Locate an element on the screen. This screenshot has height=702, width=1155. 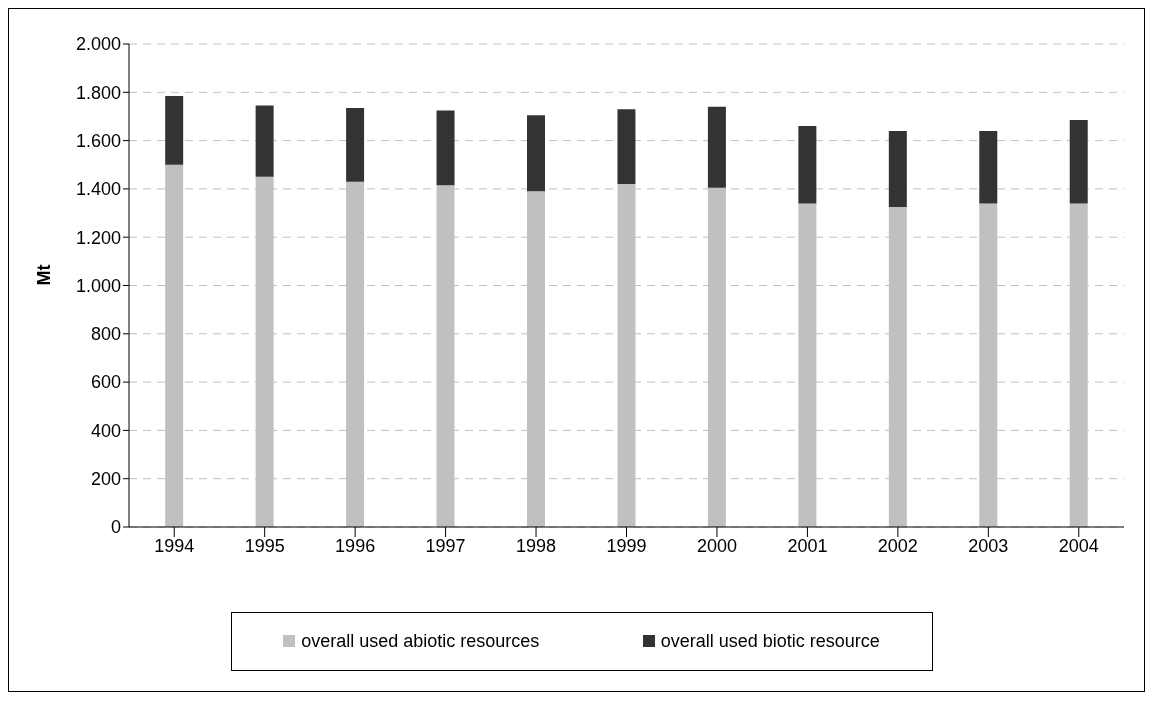
x-tick-label: 1999 is located at coordinates (626, 545).